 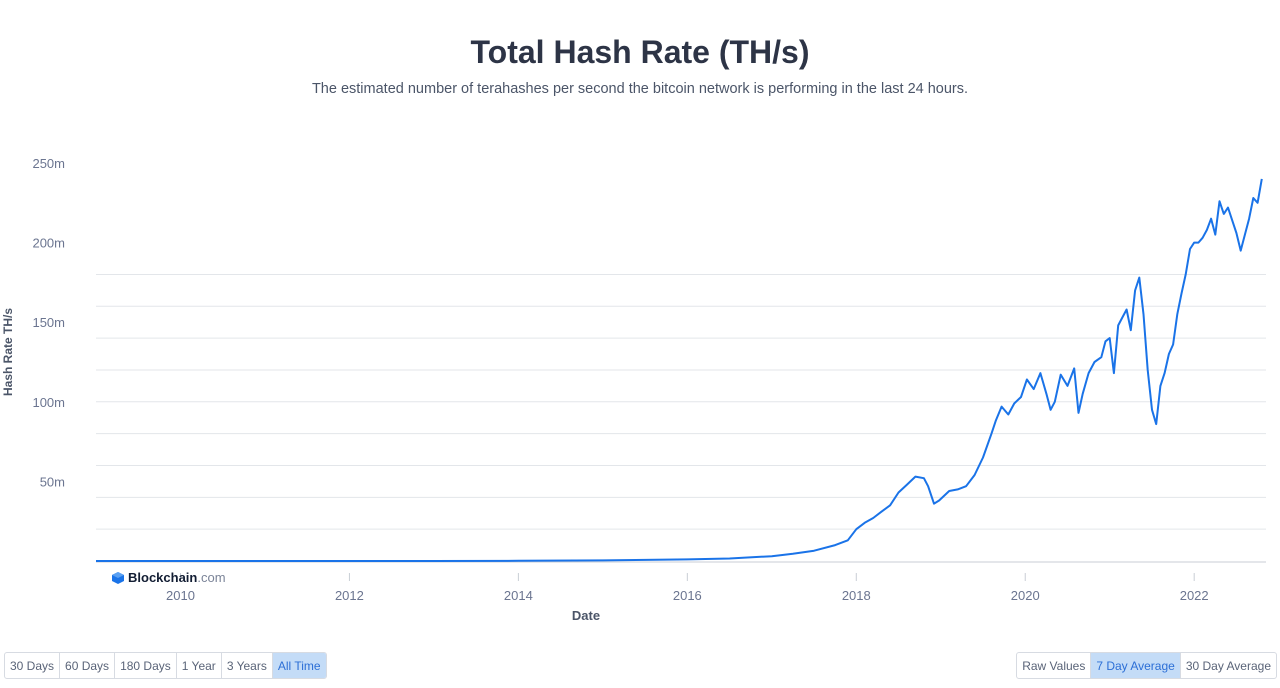 I want to click on x-tick-label: 2010, so click(x=180, y=595).